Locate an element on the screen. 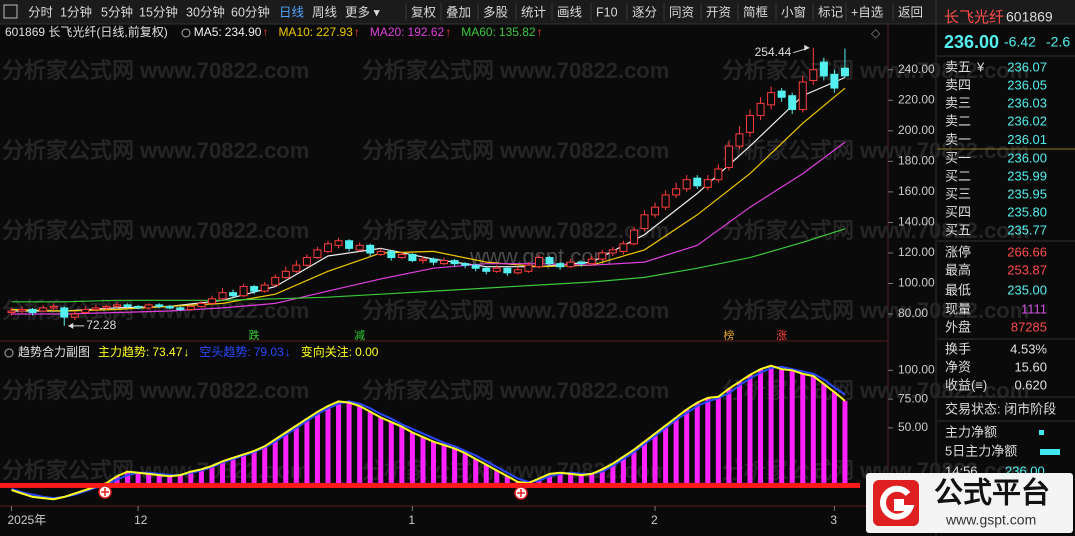 Image resolution: width=1075 pixels, height=536 pixels. stock-name: 长飞光纤 is located at coordinates (974, 17).